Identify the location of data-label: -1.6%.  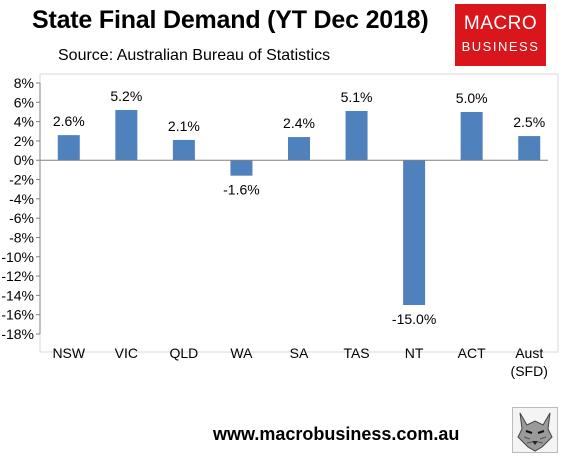
(241, 190).